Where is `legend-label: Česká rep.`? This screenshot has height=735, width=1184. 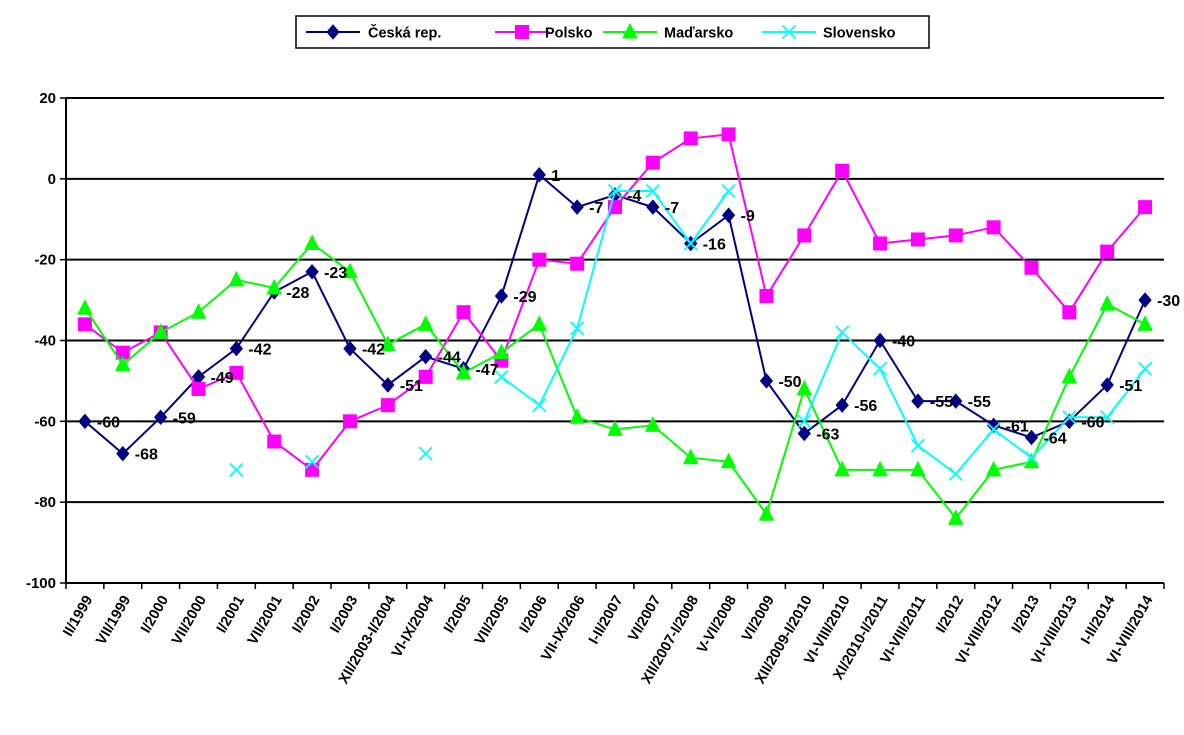 legend-label: Česká rep. is located at coordinates (404, 33).